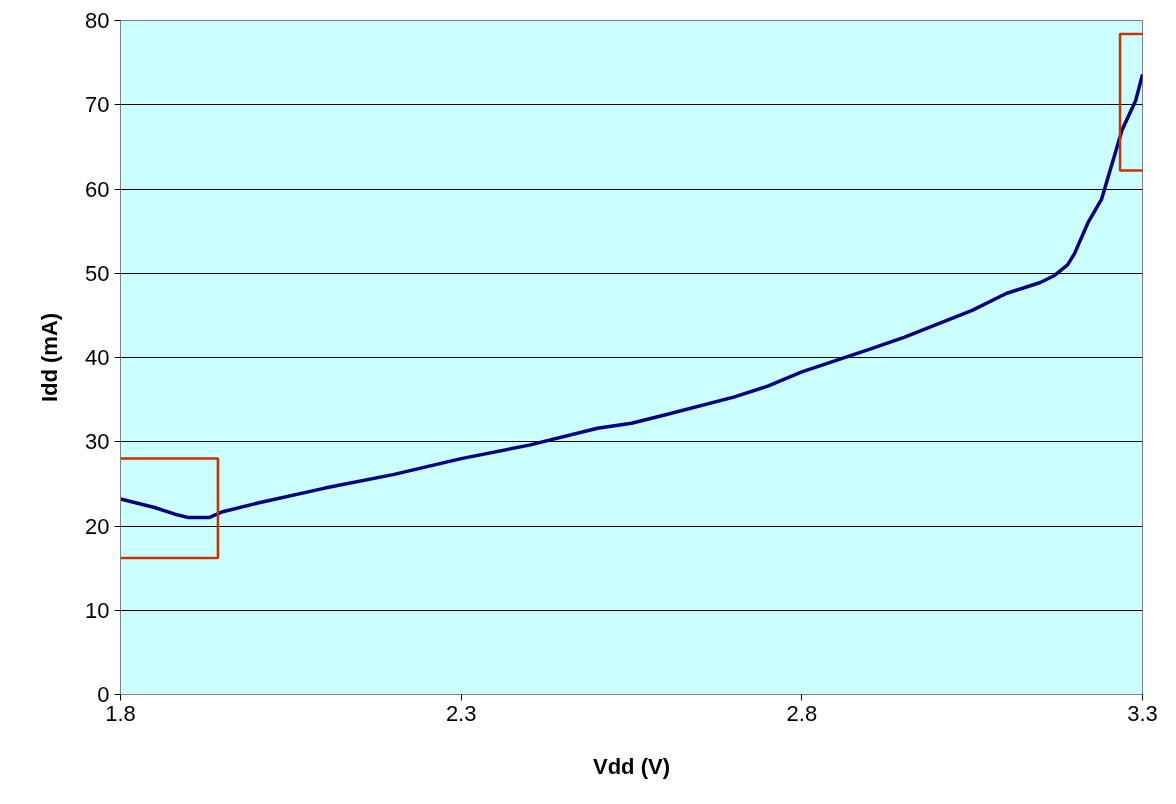  What do you see at coordinates (1142, 713) in the screenshot?
I see `x-tick-label: 3.3` at bounding box center [1142, 713].